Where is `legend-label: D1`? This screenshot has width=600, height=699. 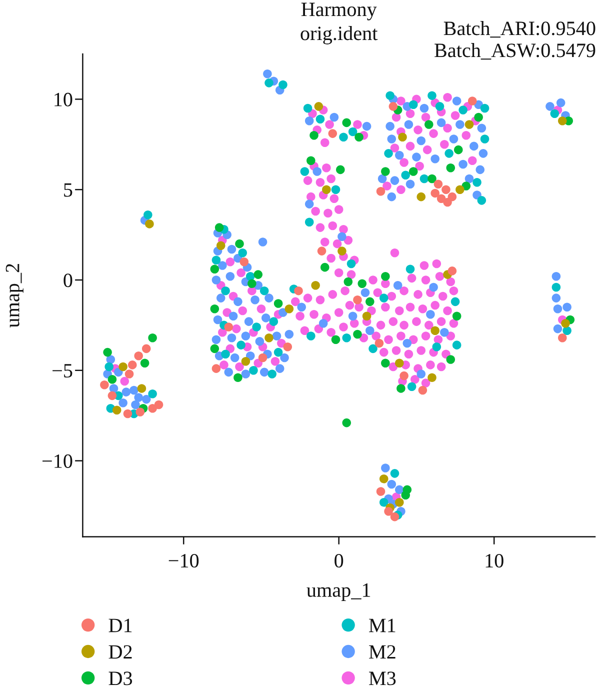
legend-label: D1 is located at coordinates (120, 625).